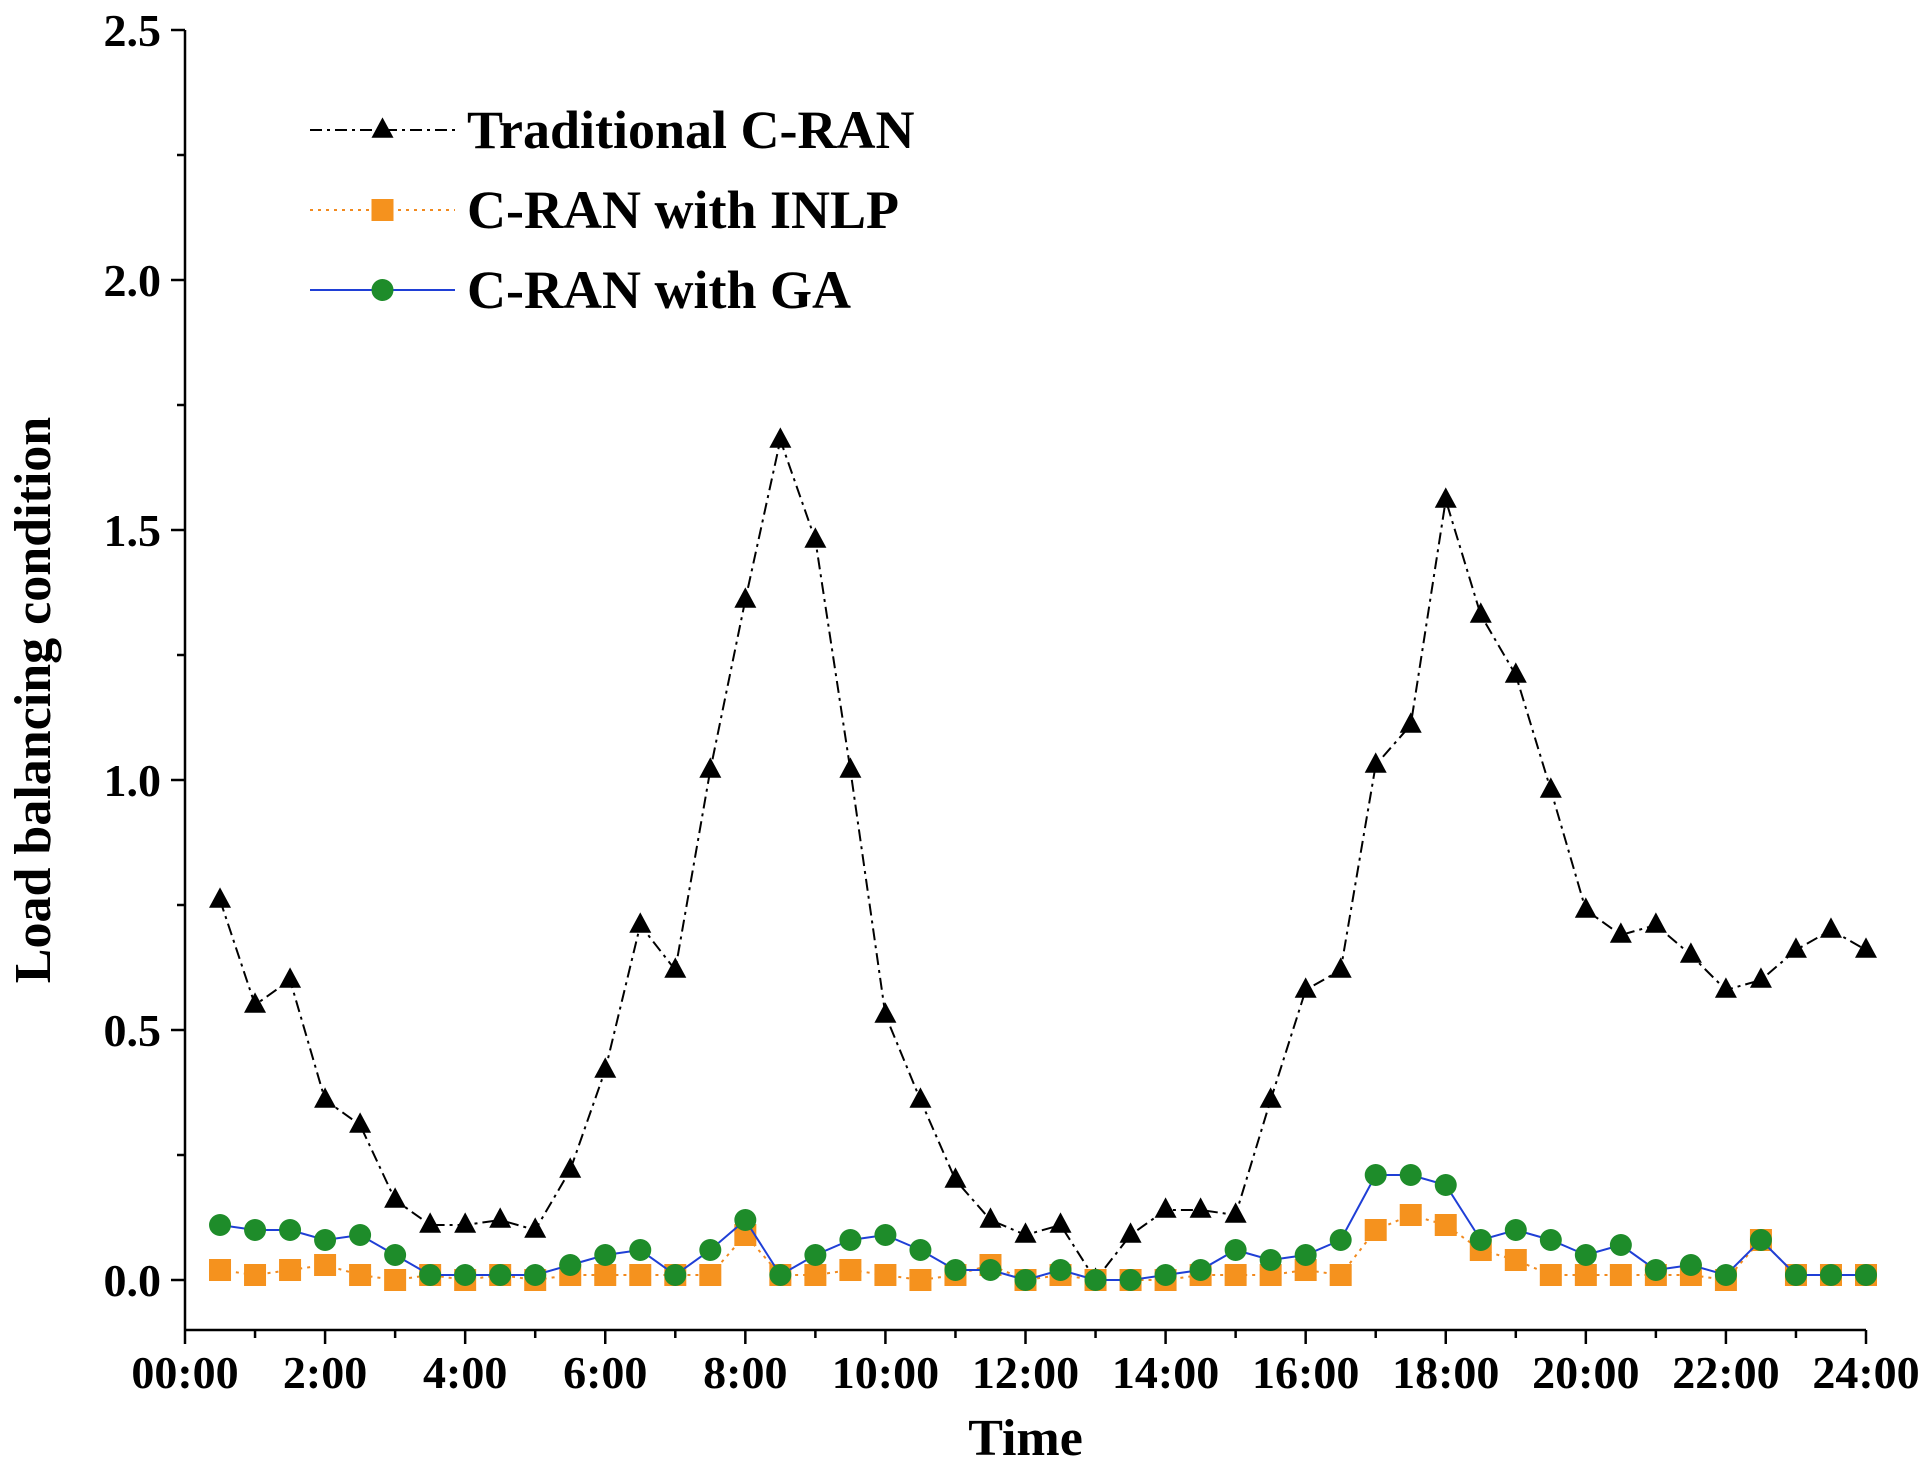  I want to click on x-tick-label: 8:00, so click(745, 1372).